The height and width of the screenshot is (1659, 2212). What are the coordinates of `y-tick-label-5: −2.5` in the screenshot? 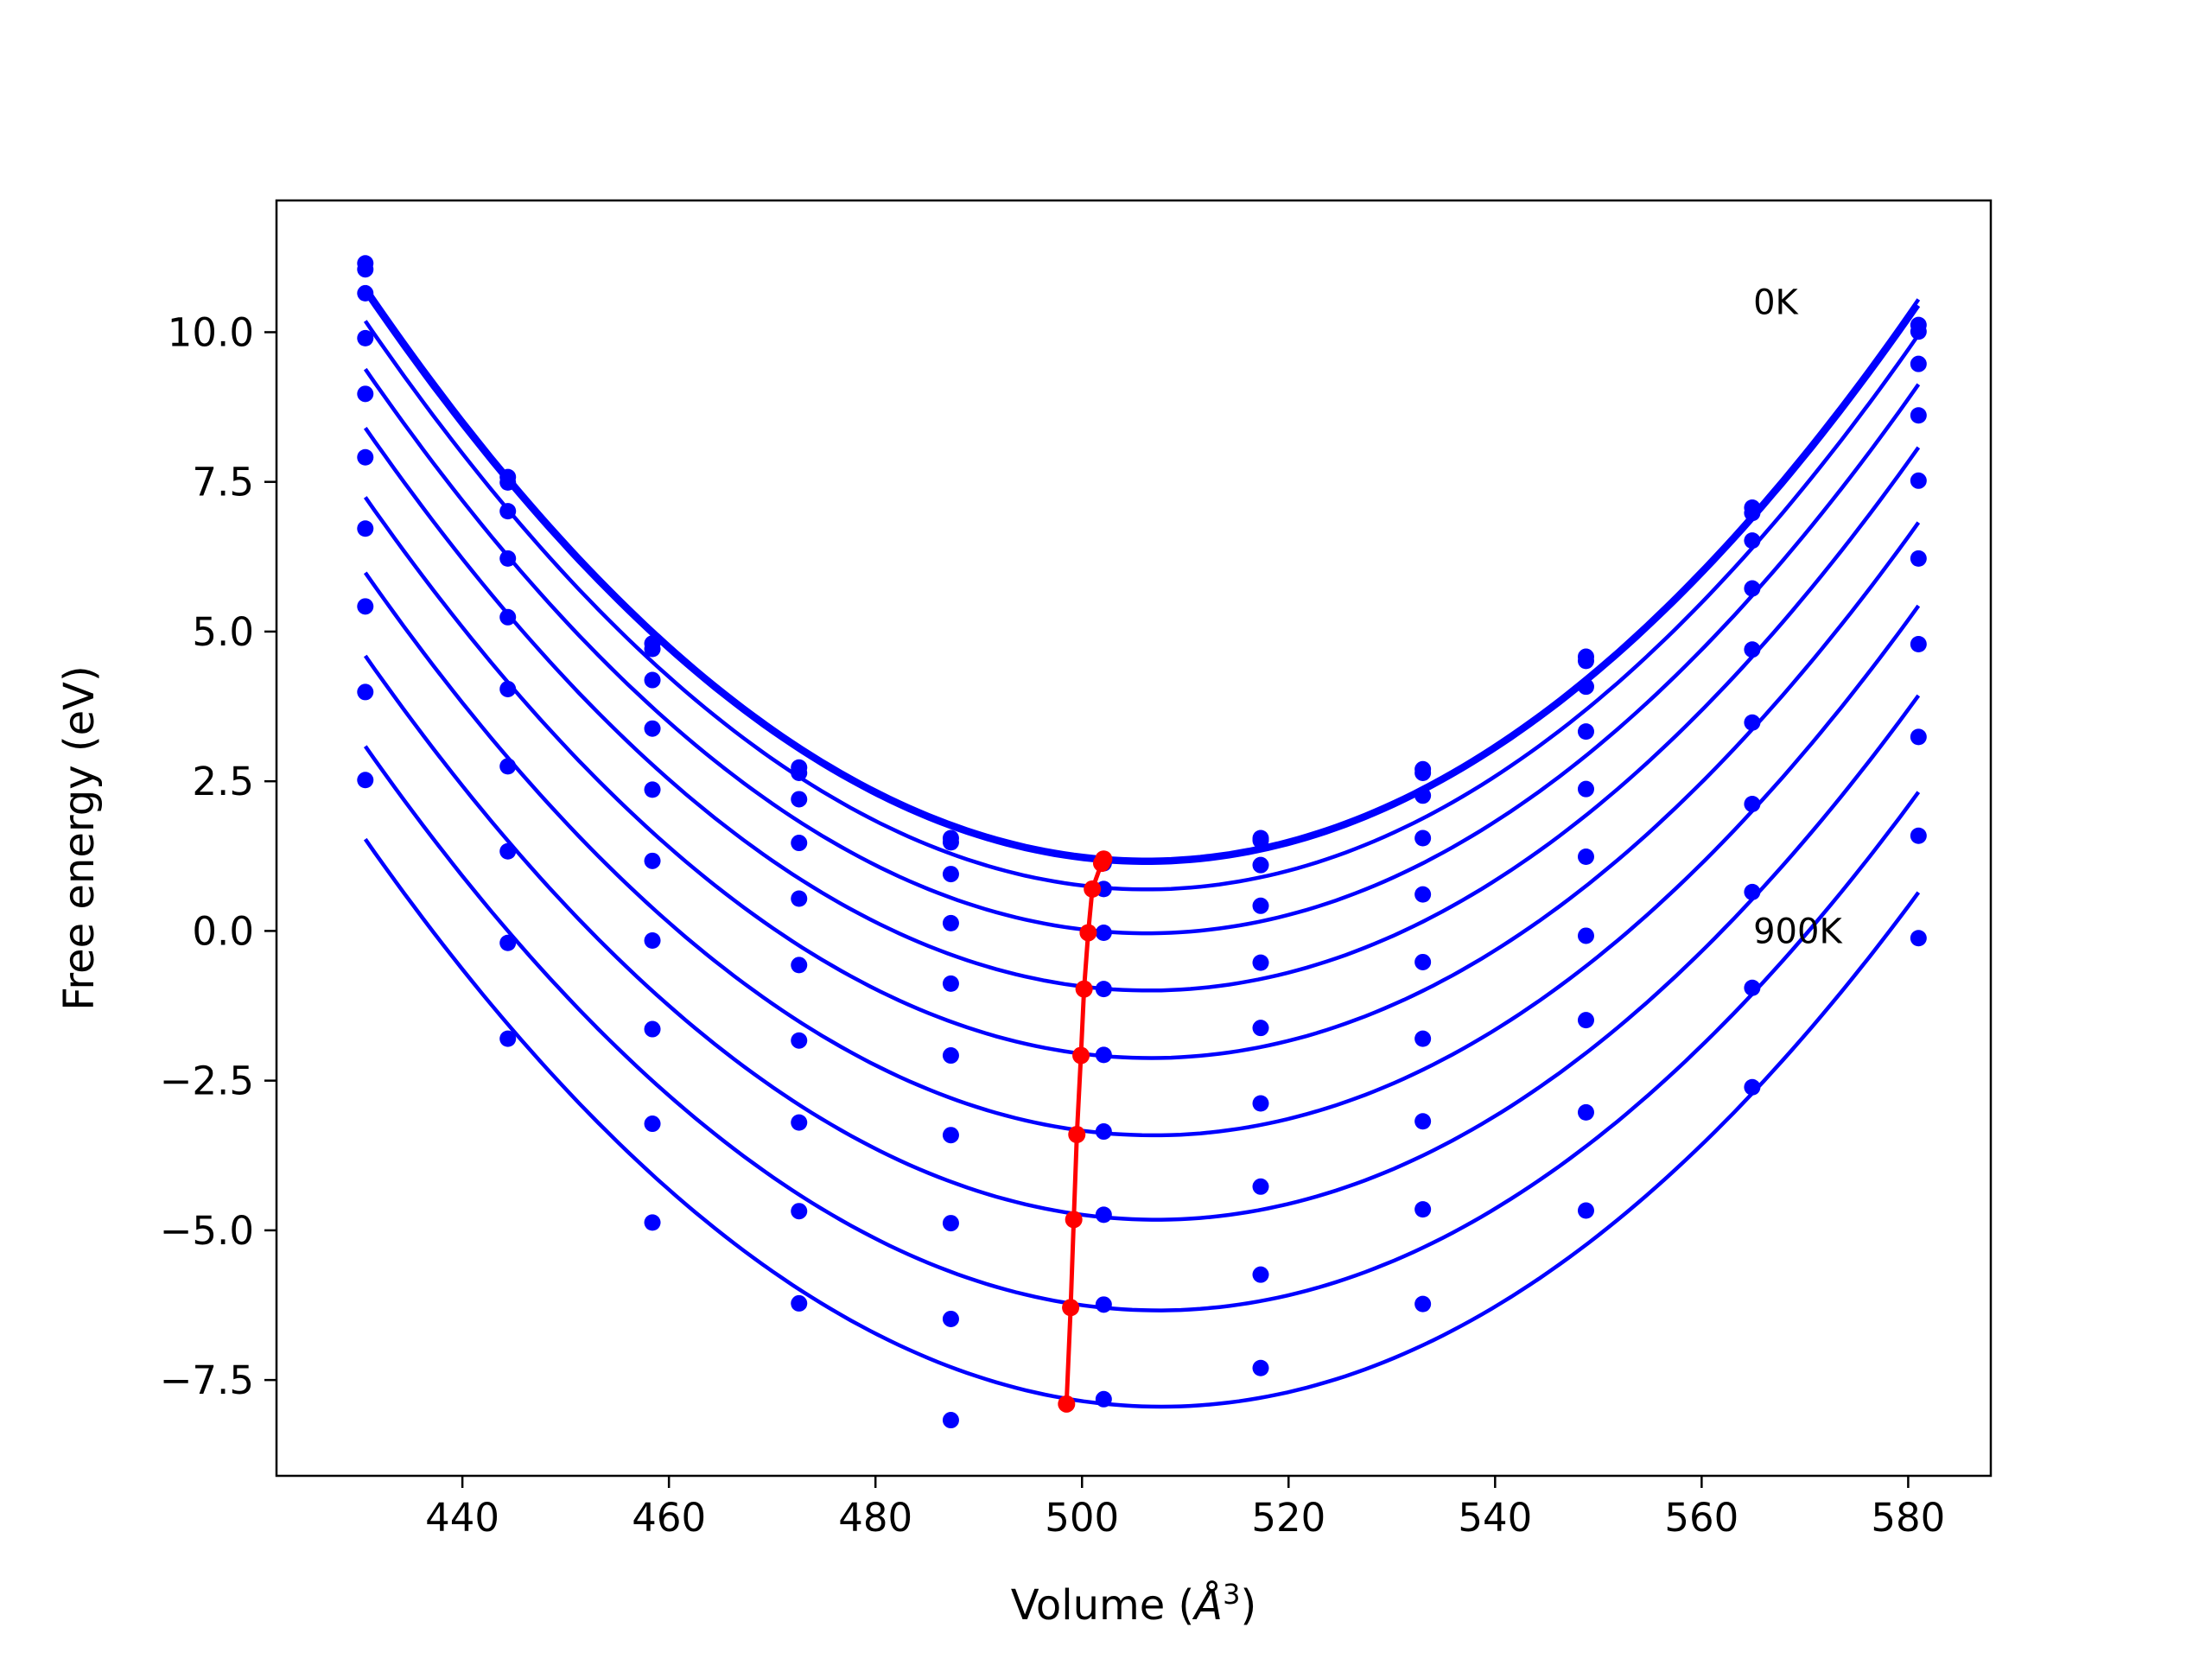 It's located at (207, 1081).